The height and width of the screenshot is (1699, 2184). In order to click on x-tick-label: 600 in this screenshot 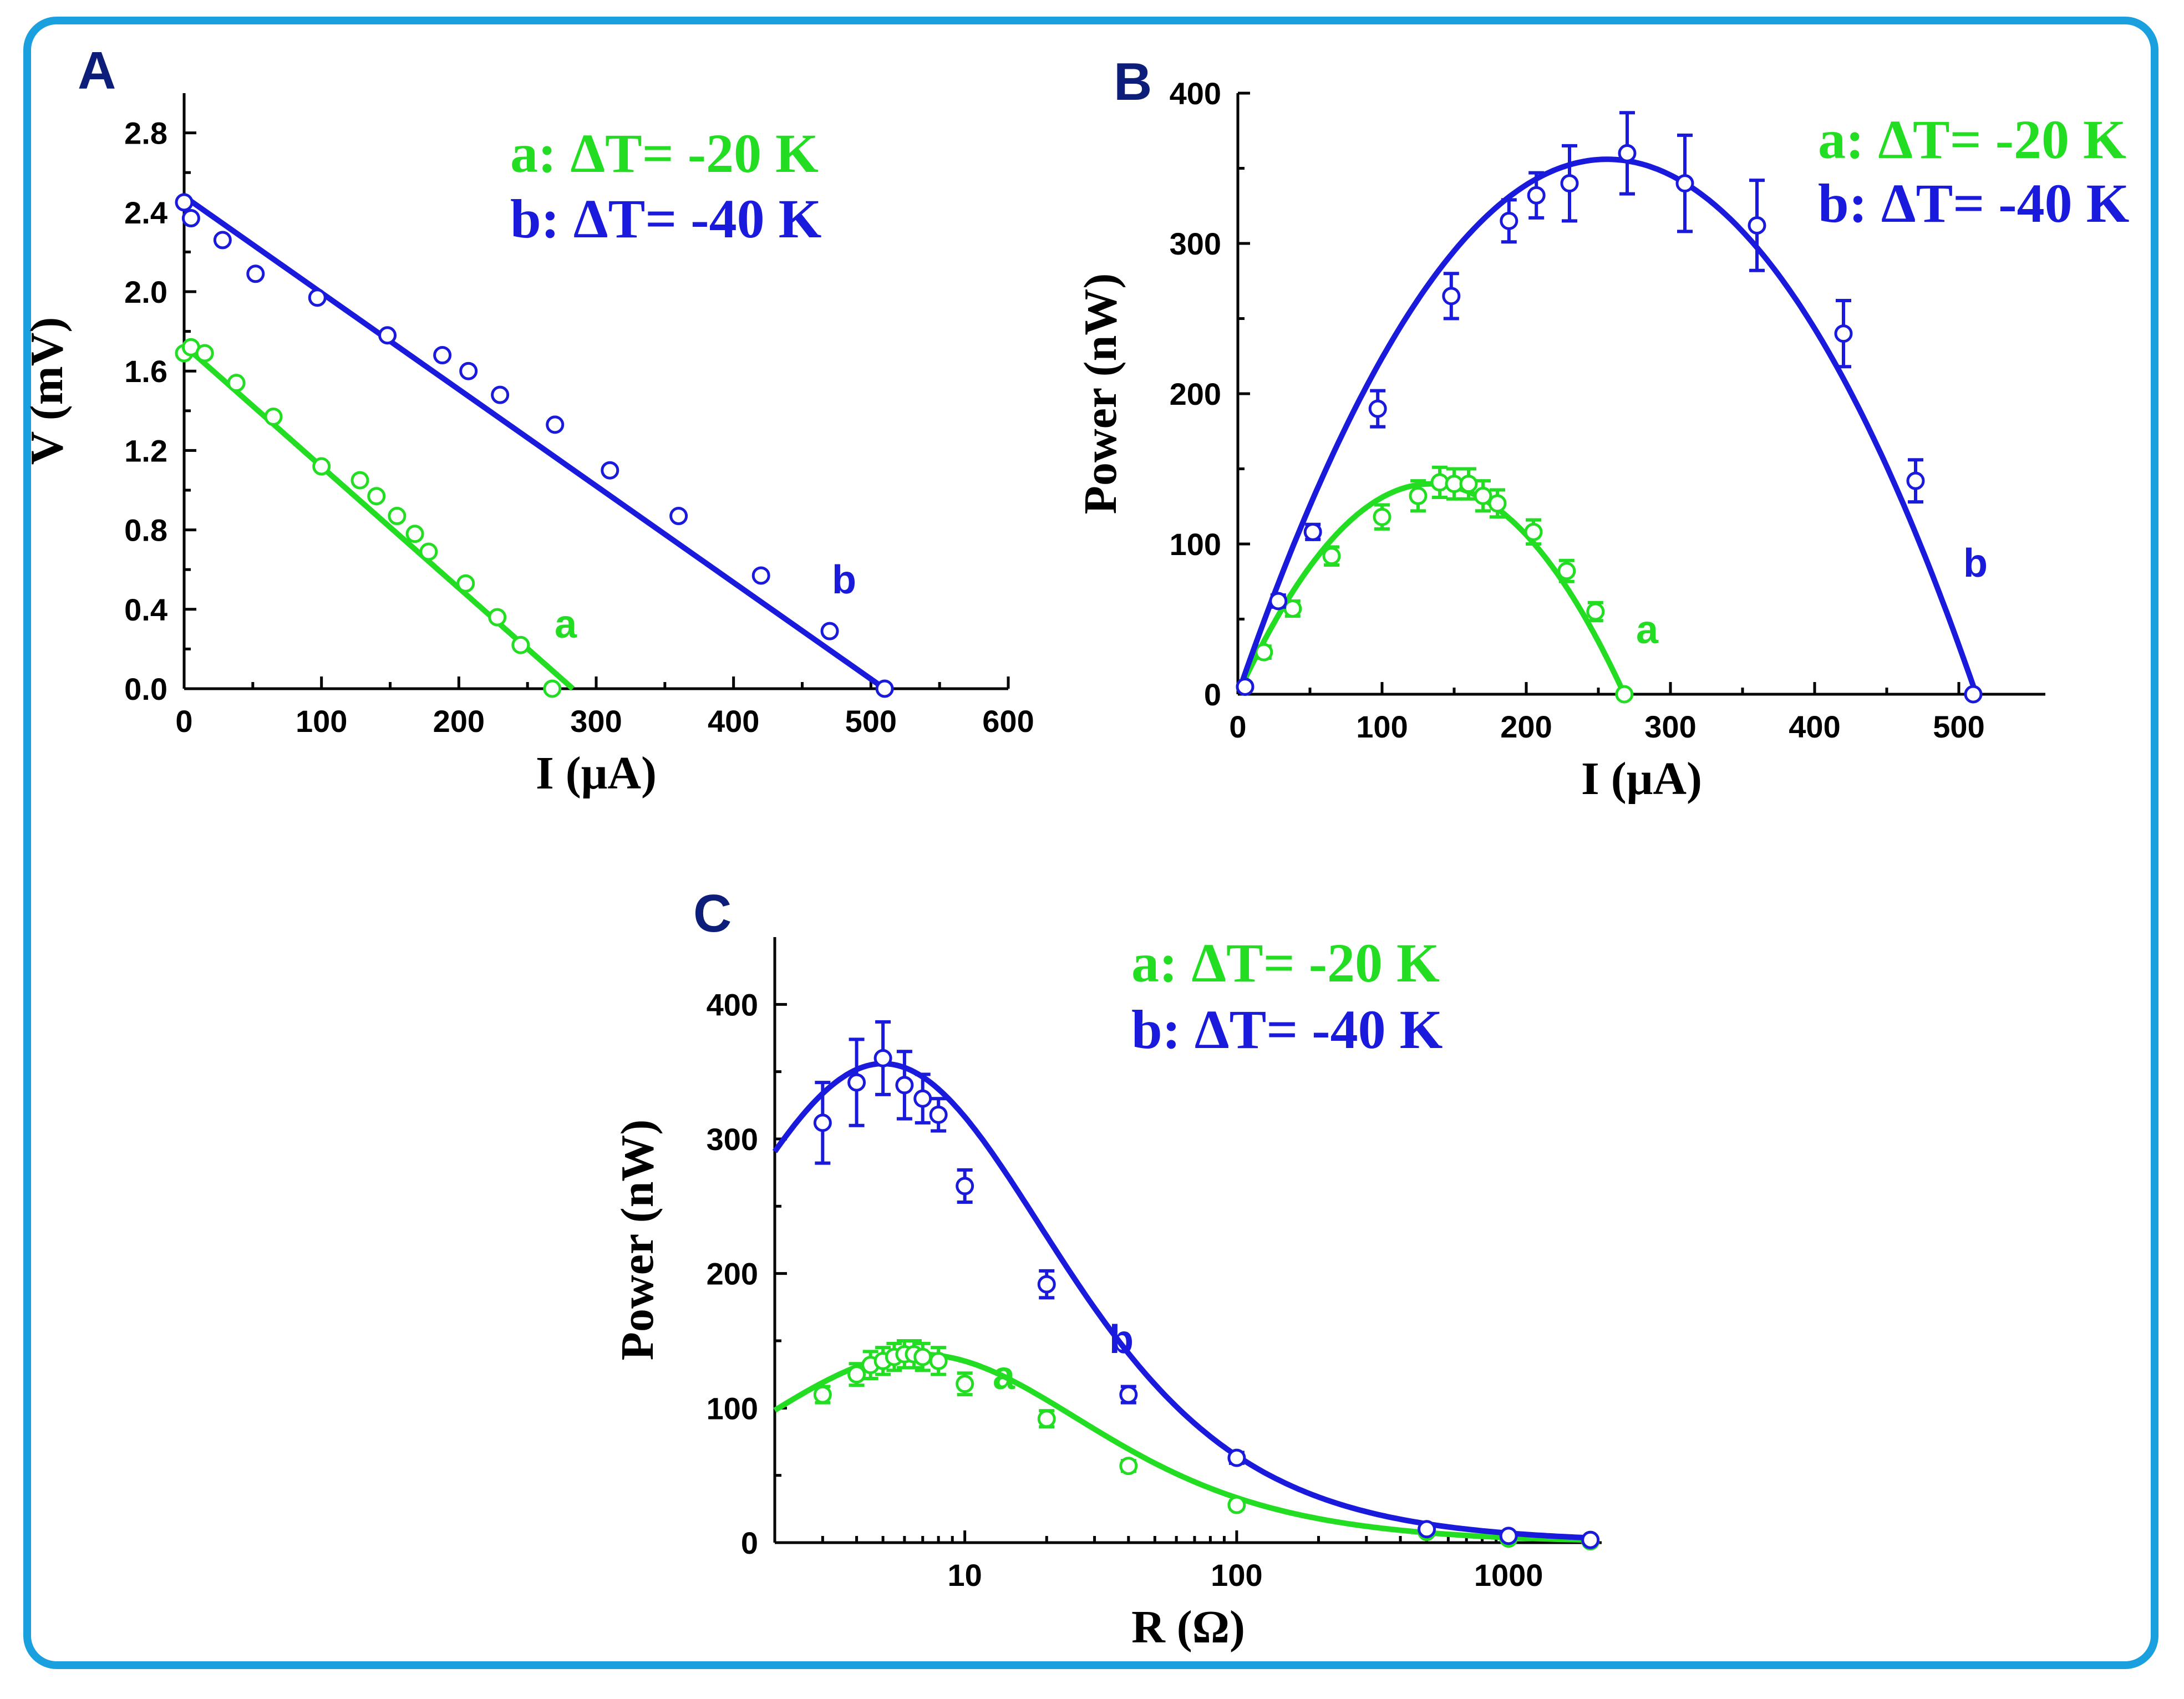, I will do `click(1008, 721)`.